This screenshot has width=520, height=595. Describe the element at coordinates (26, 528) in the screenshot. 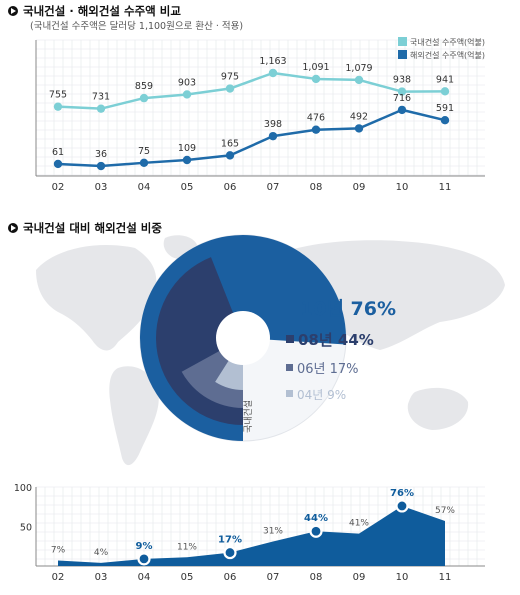

I see `y-tick-label: 50` at that location.